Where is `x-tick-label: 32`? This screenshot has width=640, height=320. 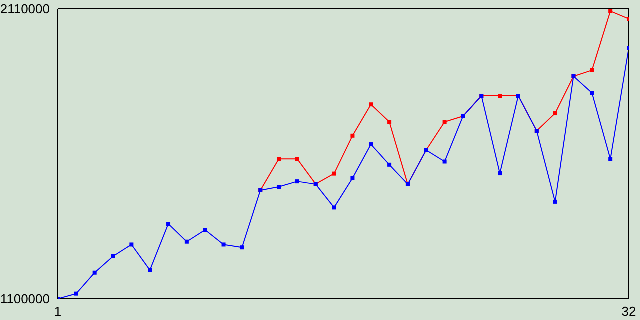 x-tick-label: 32 is located at coordinates (629, 312).